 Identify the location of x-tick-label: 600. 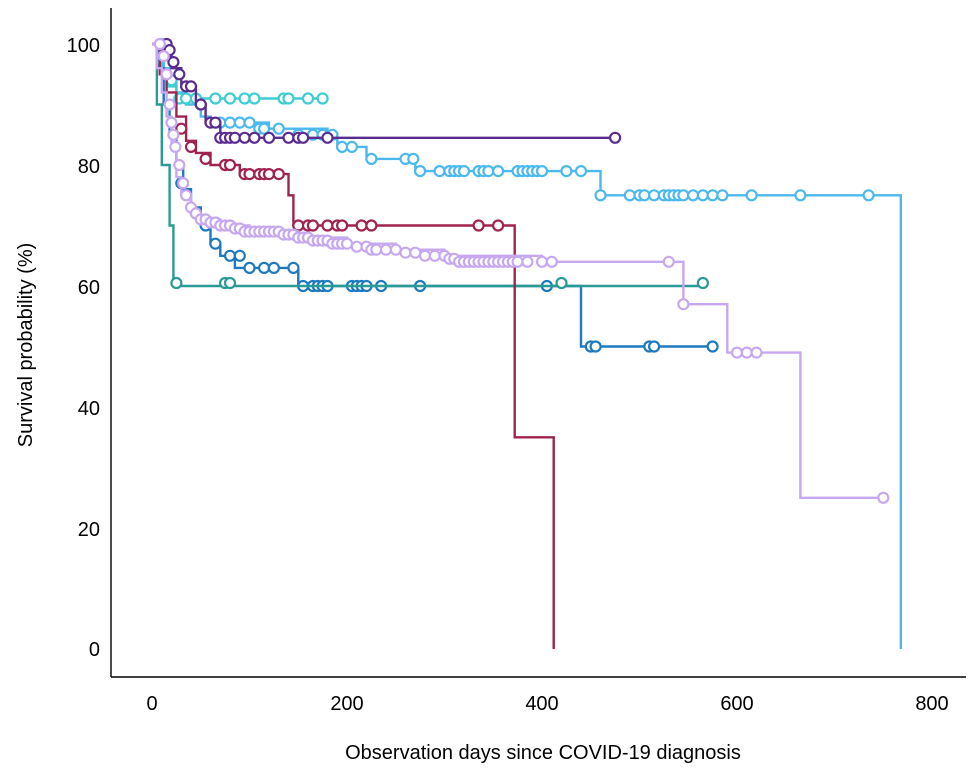
(736, 704).